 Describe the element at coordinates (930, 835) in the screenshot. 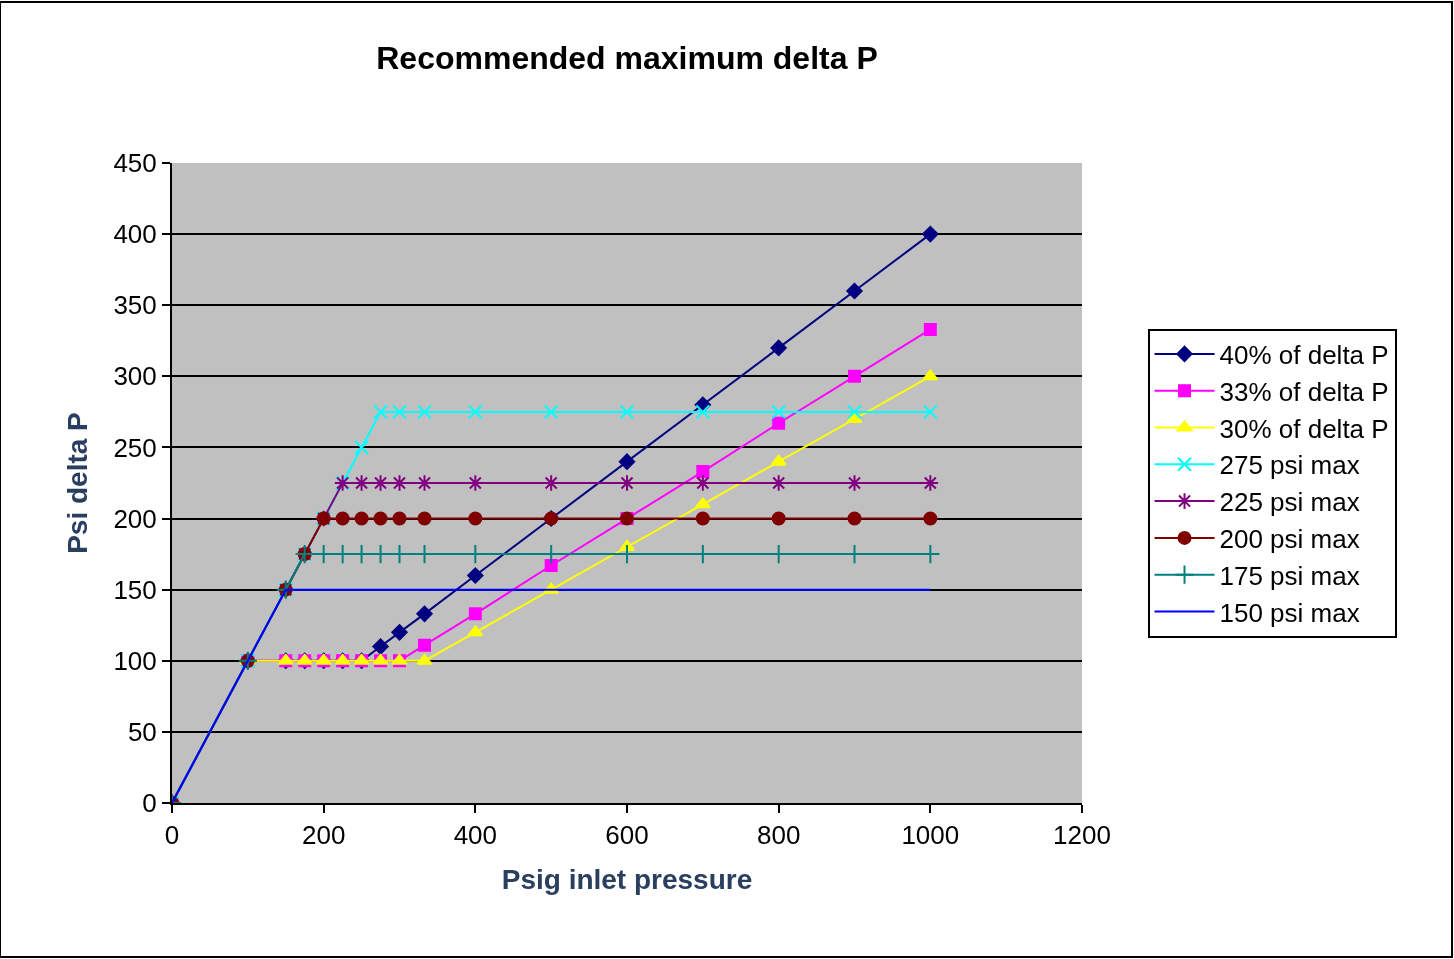

I see `x-tick-label: 1000` at that location.